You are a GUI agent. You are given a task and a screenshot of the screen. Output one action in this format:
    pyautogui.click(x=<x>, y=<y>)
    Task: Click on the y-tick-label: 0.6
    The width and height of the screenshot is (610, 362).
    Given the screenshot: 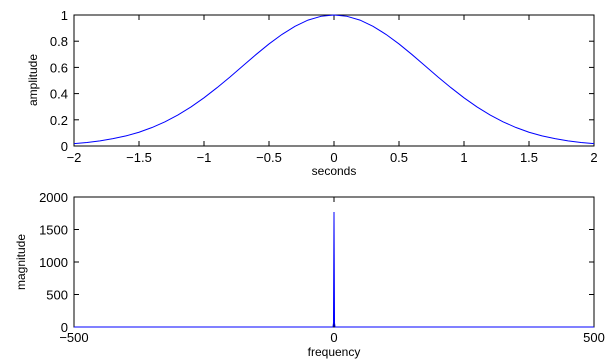 What is the action you would take?
    pyautogui.click(x=59, y=67)
    